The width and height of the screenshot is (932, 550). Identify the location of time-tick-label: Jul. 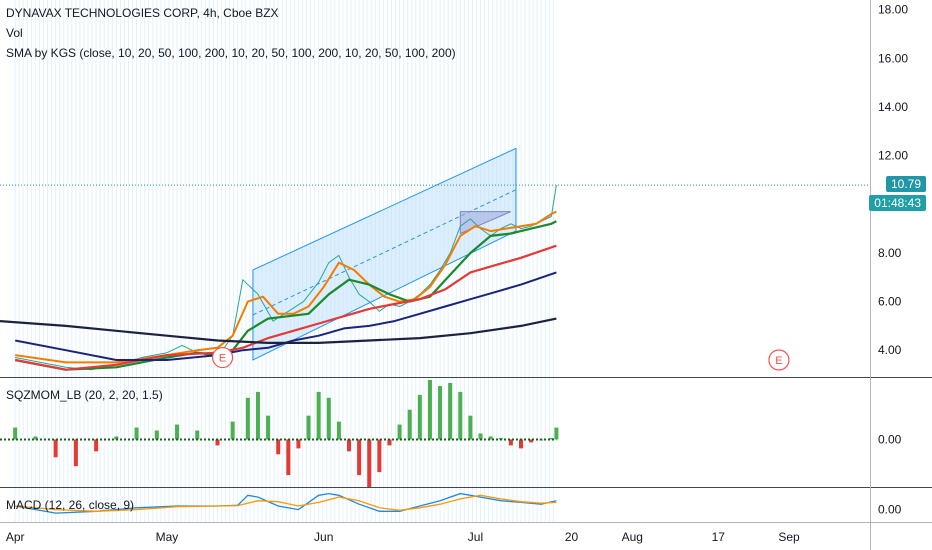
(475, 537).